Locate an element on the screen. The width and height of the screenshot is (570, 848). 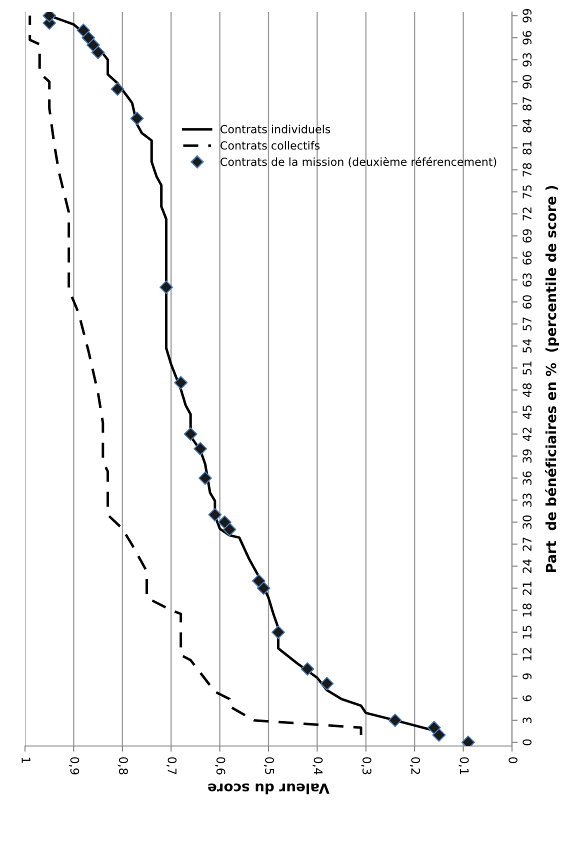
y-tick-label: 0 is located at coordinates (527, 742).